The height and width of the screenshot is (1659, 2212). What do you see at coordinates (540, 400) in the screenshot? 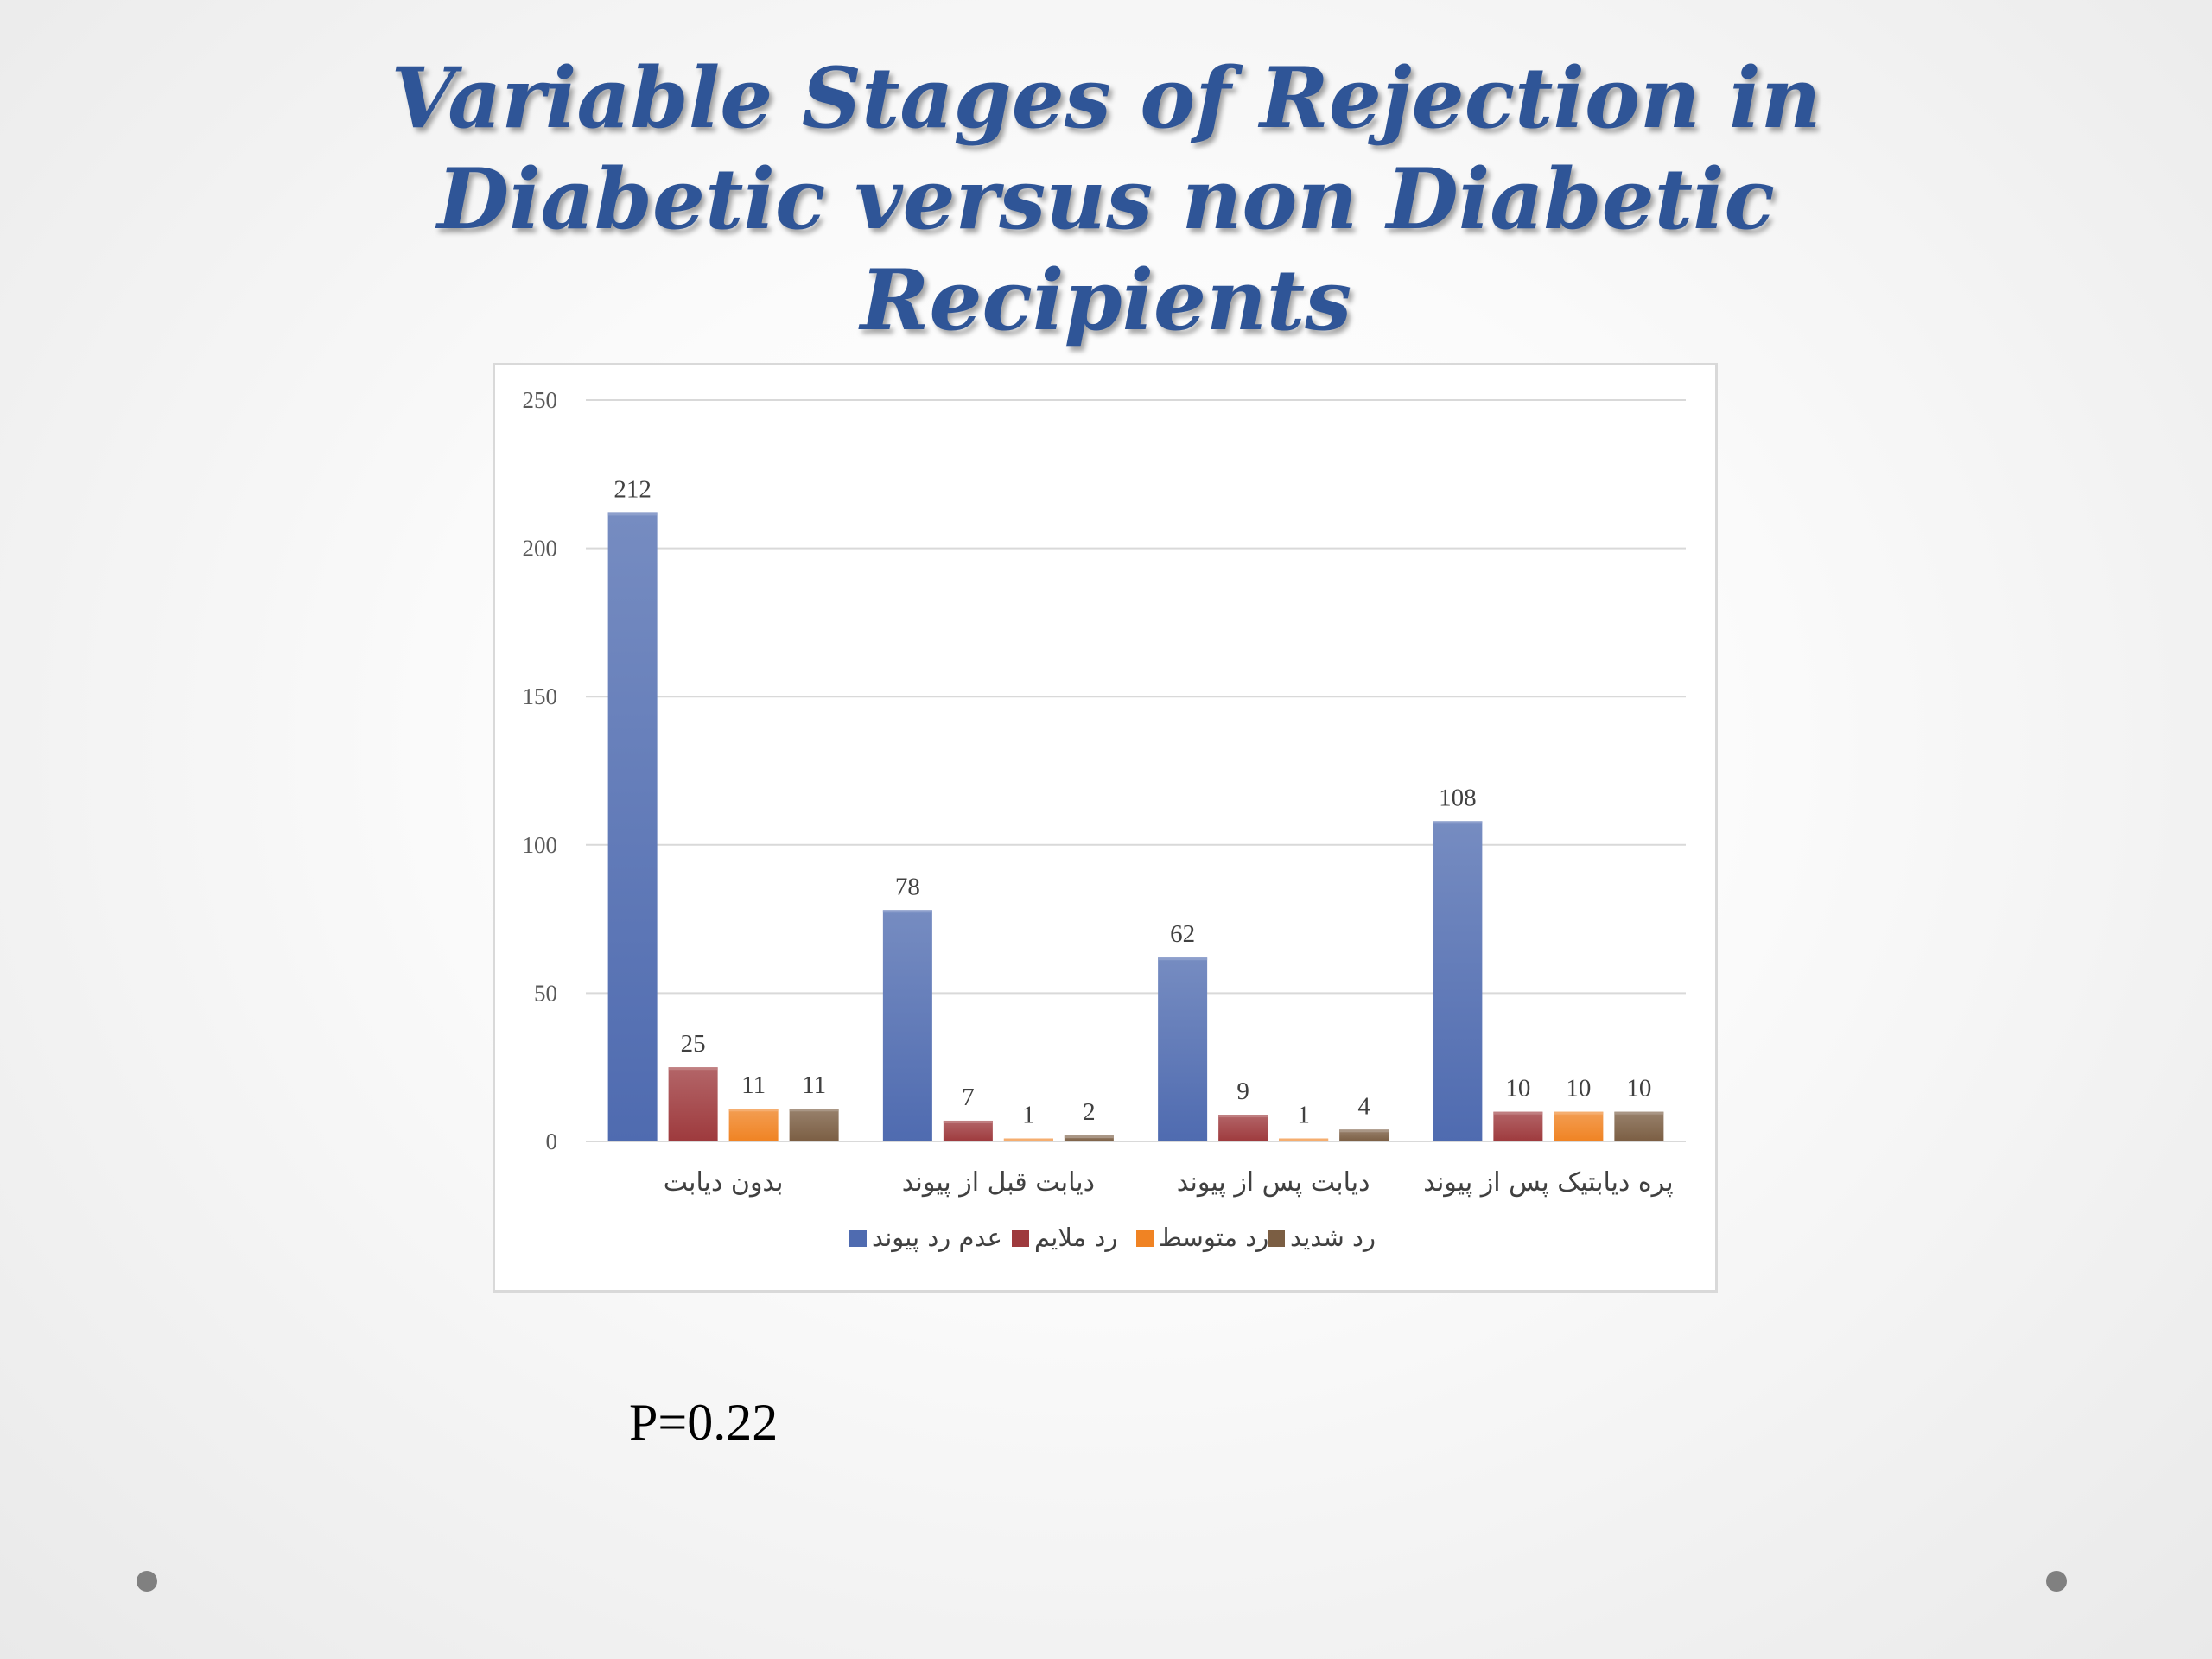
I see `y-tick-label: 250` at bounding box center [540, 400].